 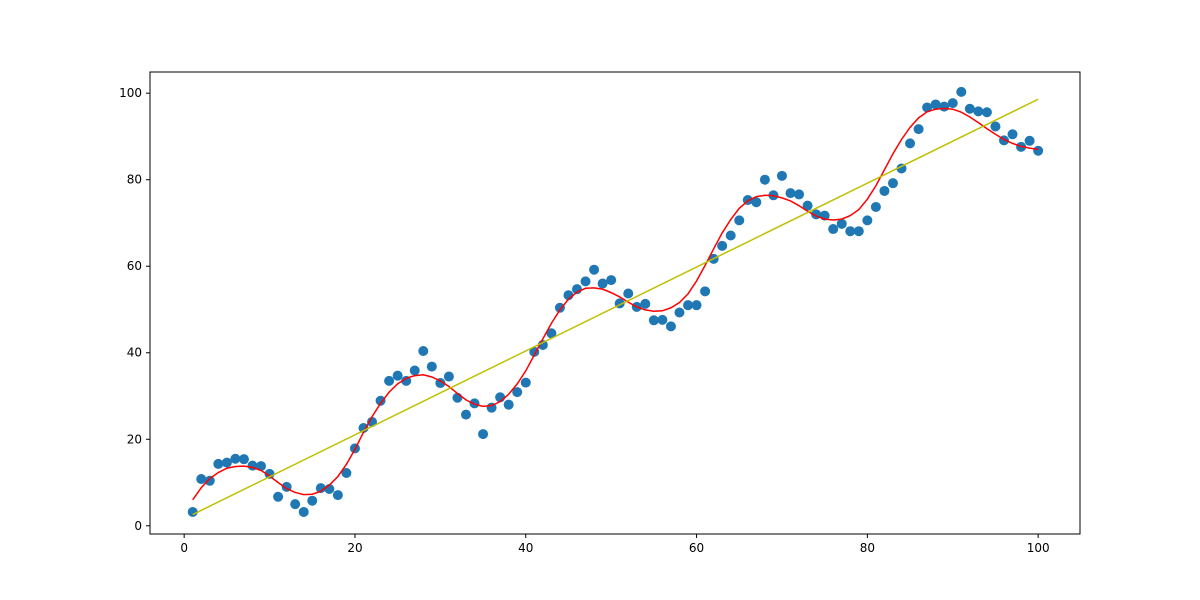 What do you see at coordinates (184, 548) in the screenshot?
I see `x-tick-label: 0` at bounding box center [184, 548].